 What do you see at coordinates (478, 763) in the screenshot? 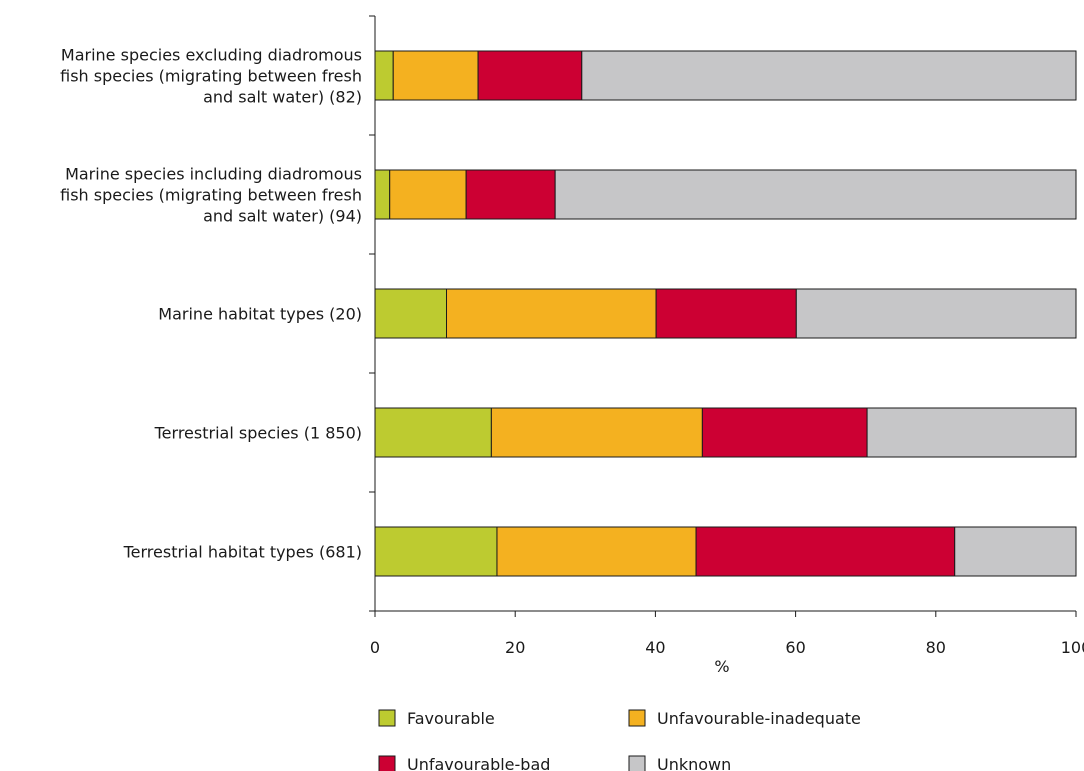
I see `legend-label-unfavourable-bad: Unfavourable-bad` at bounding box center [478, 763].